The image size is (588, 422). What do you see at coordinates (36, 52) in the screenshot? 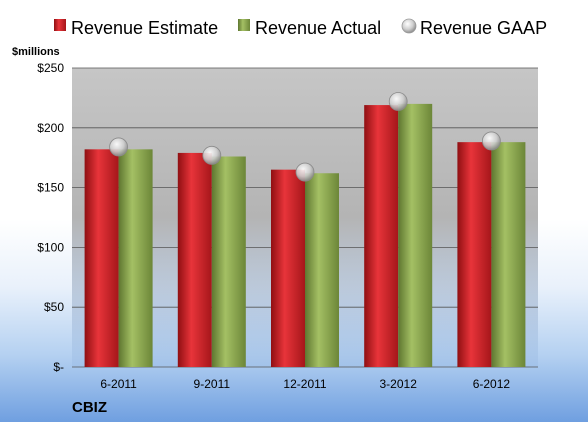
I see `y-axis-unit-label: $millions` at bounding box center [36, 52].